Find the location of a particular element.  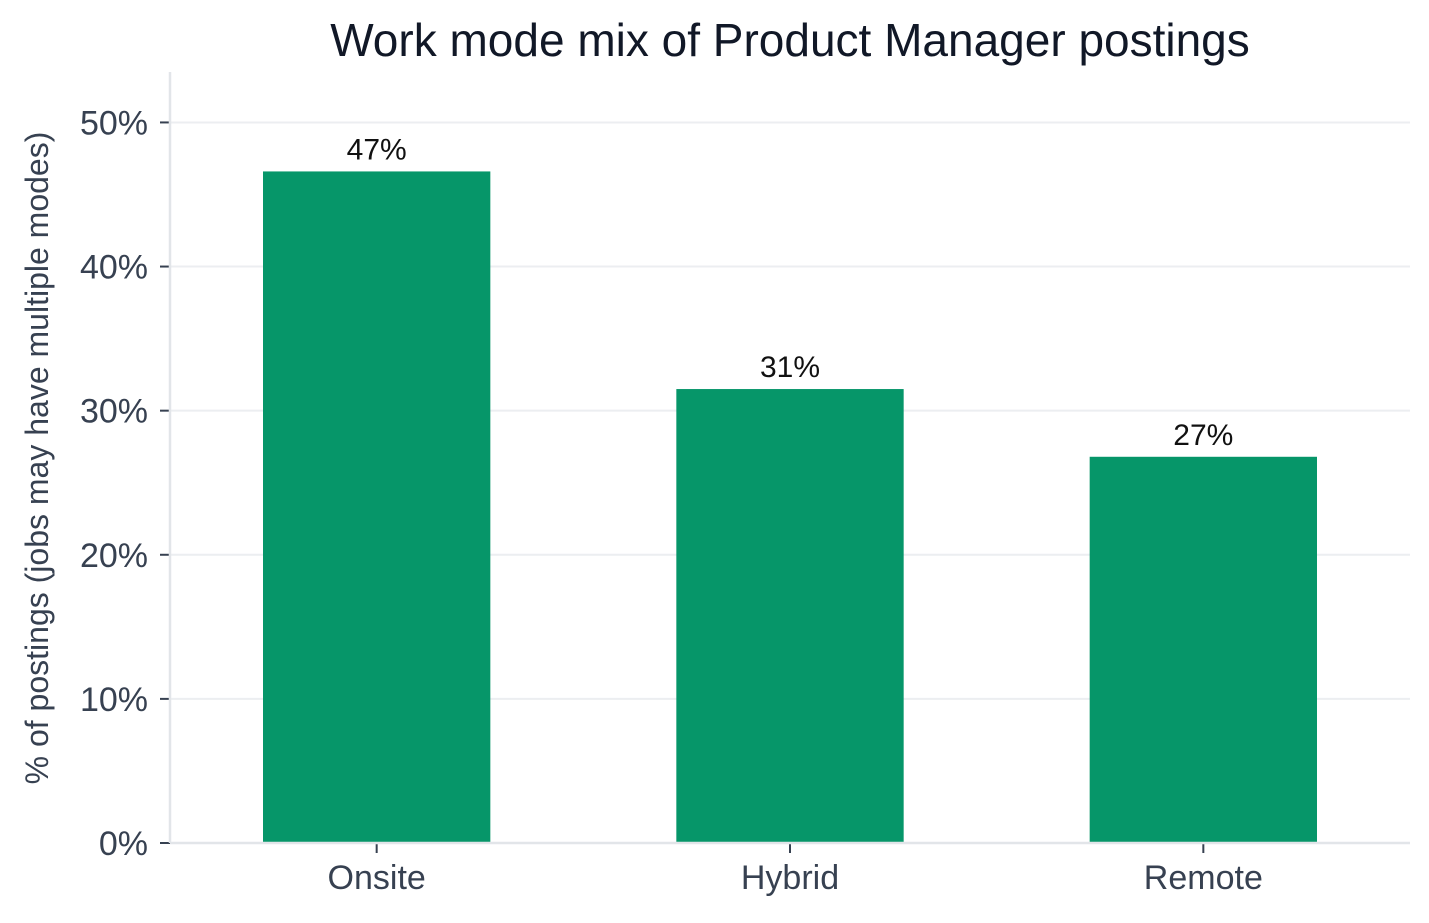

x-tick-label: Onsite is located at coordinates (377, 878).